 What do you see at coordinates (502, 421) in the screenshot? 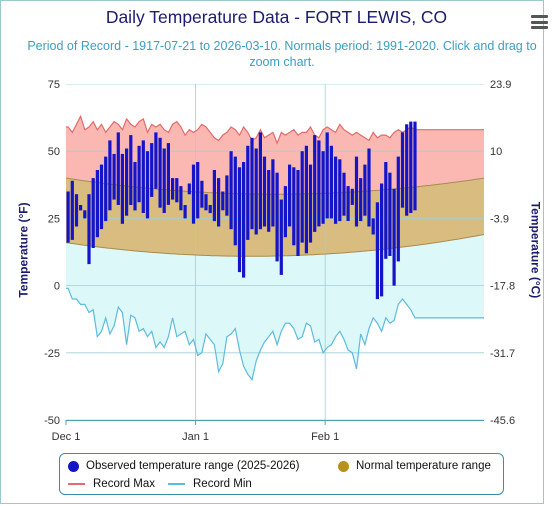
I see `y-tick-label-right: -45.6` at bounding box center [502, 421].